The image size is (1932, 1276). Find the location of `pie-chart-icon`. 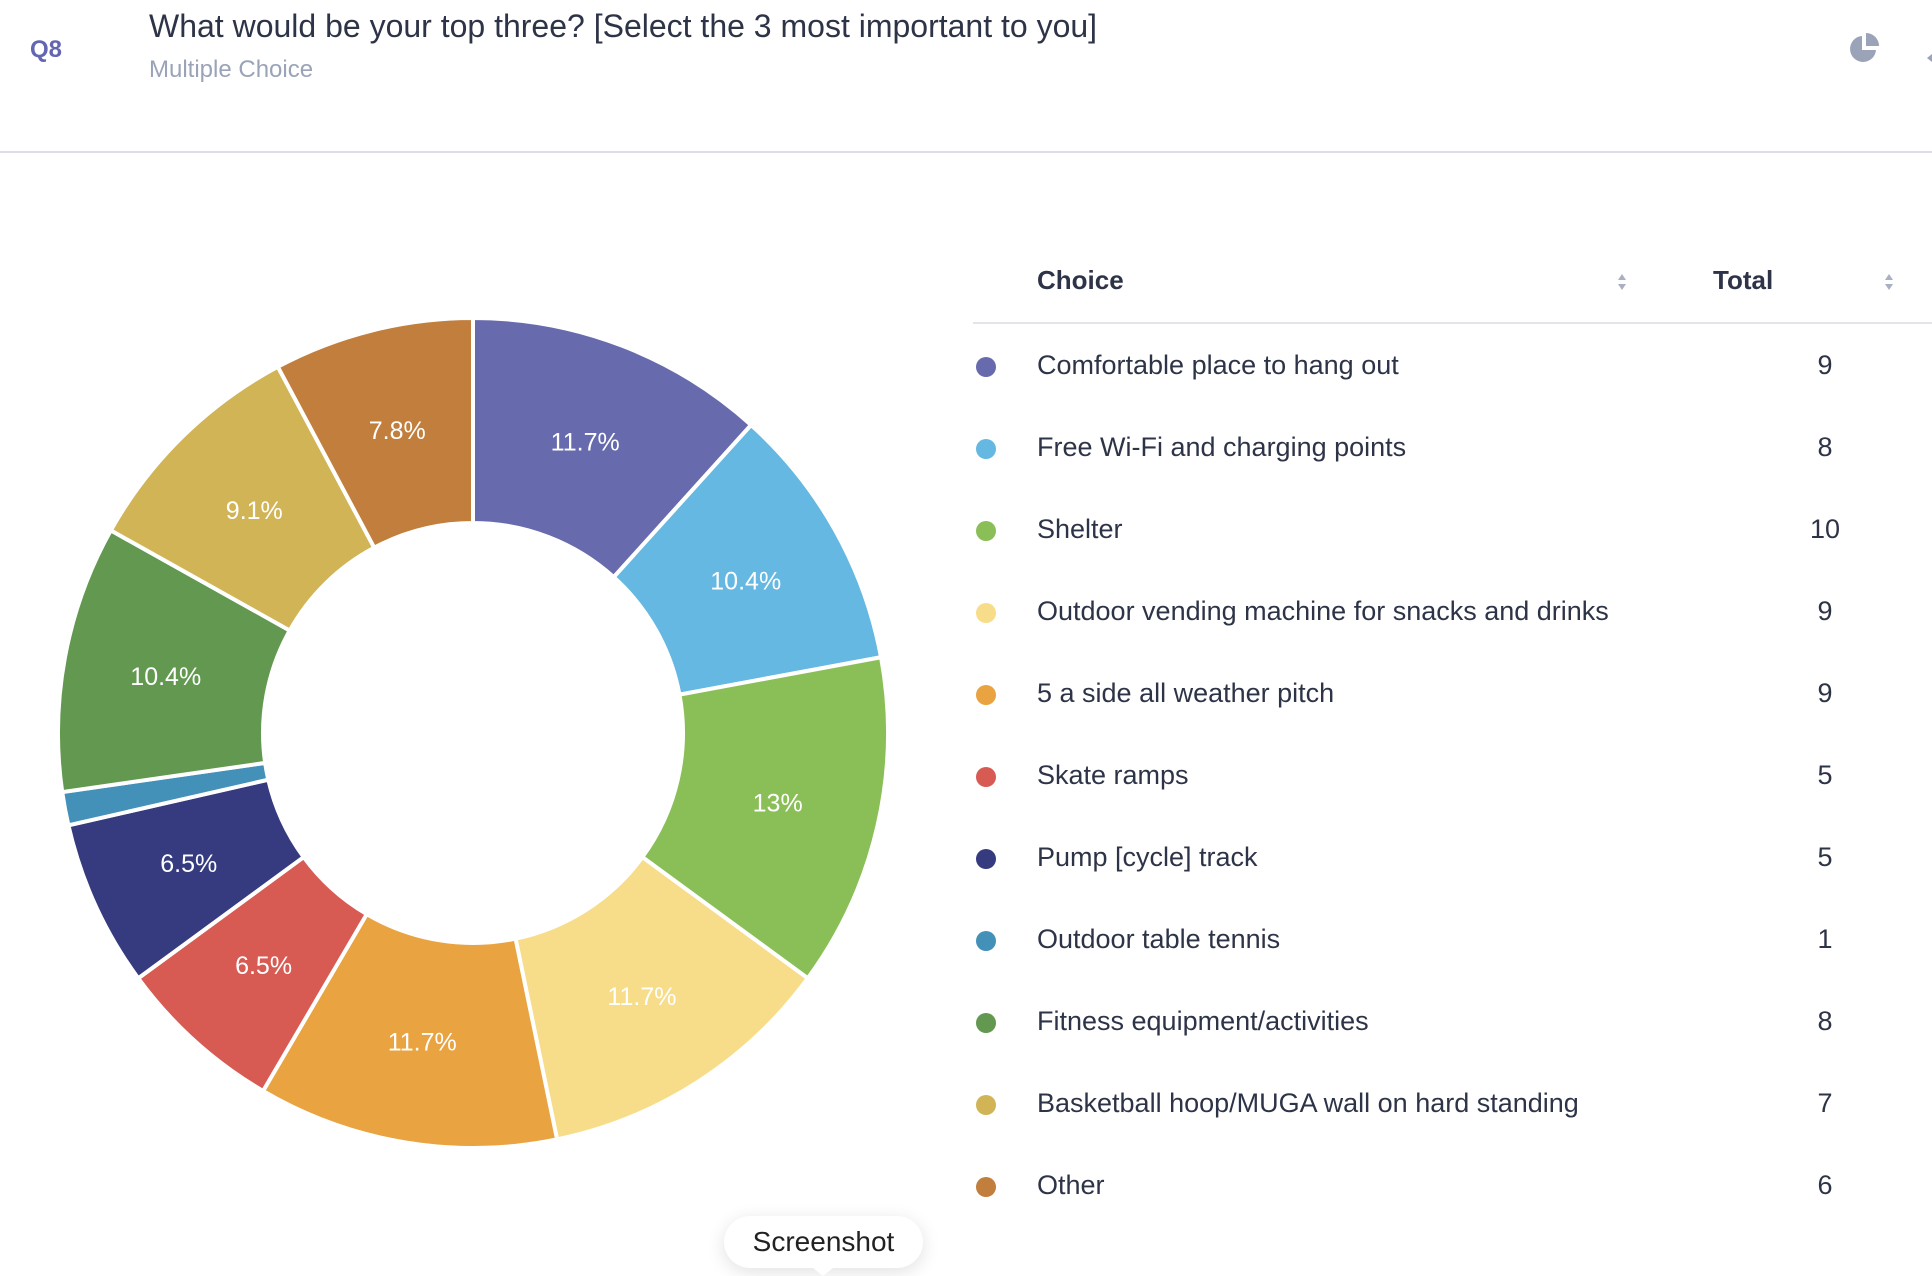

pie-chart-icon is located at coordinates (1865, 48).